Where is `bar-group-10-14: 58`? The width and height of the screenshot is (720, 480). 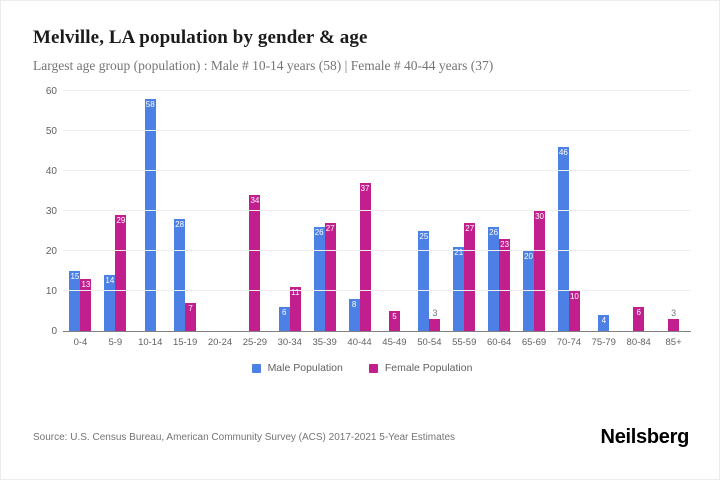 bar-group-10-14: 58 is located at coordinates (150, 211).